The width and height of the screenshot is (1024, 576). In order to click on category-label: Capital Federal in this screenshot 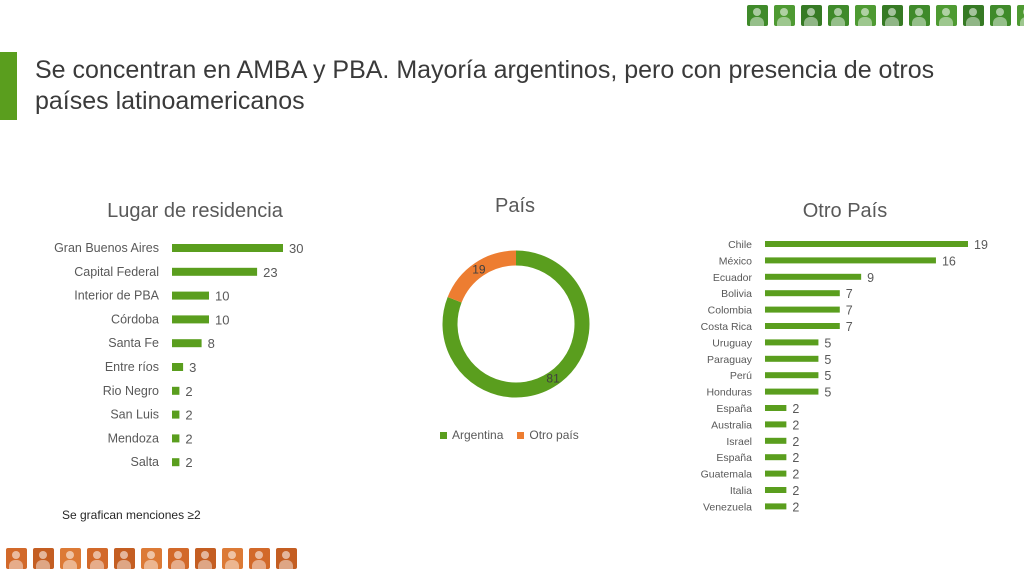, I will do `click(116, 272)`.